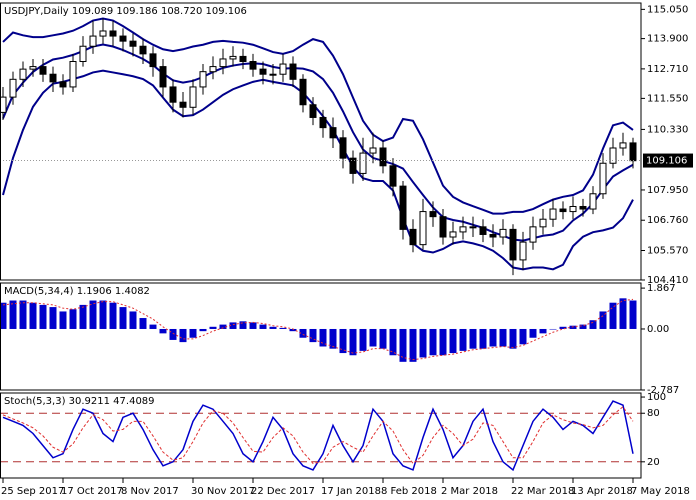 The height and width of the screenshot is (500, 696). Describe the element at coordinates (667, 69) in the screenshot. I see `y-tick-label: 112.710` at that location.